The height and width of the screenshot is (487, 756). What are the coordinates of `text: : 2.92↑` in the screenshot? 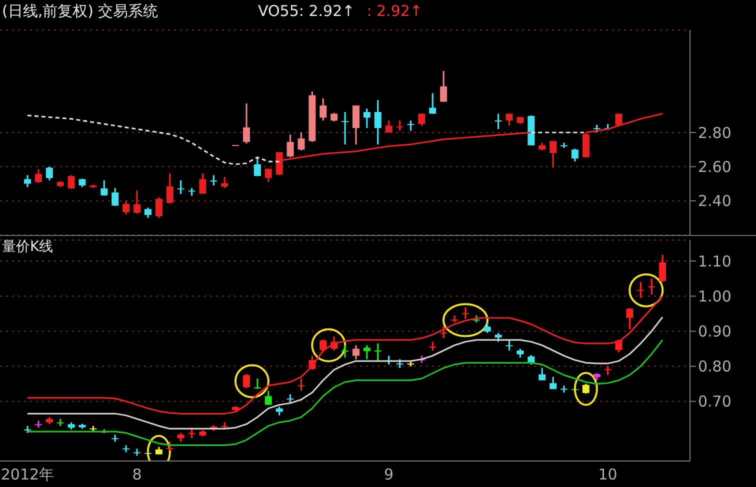 It's located at (394, 11).